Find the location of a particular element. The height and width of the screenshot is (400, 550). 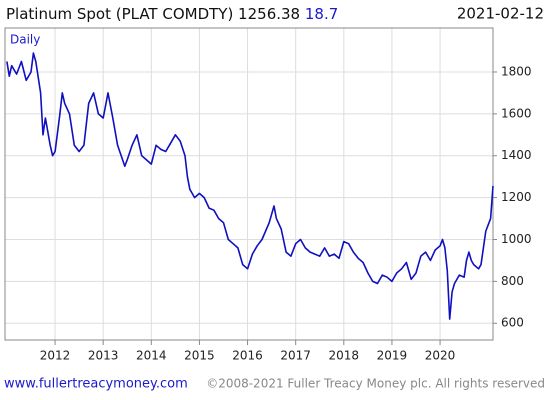

x-tick-label: 2014 is located at coordinates (151, 356).